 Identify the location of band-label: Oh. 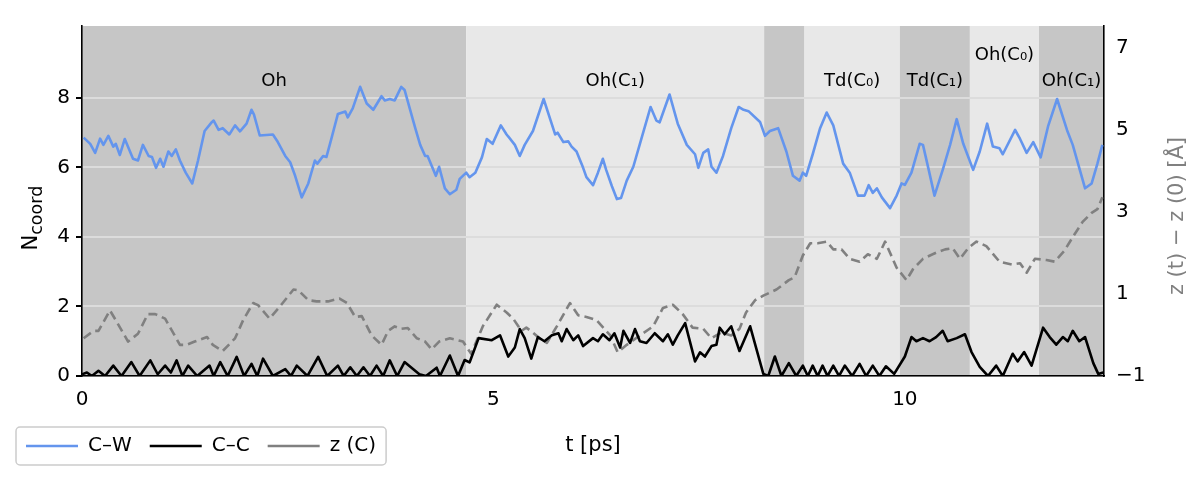
(274, 79).